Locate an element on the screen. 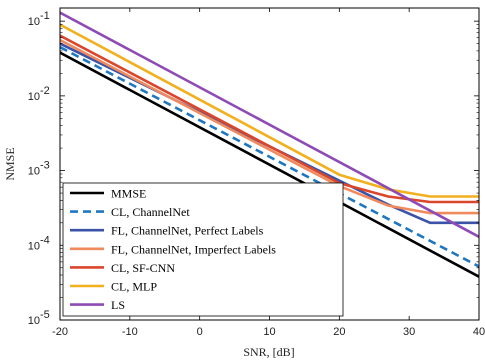  y-tick-exponent-4: -1 is located at coordinates (45, 16).